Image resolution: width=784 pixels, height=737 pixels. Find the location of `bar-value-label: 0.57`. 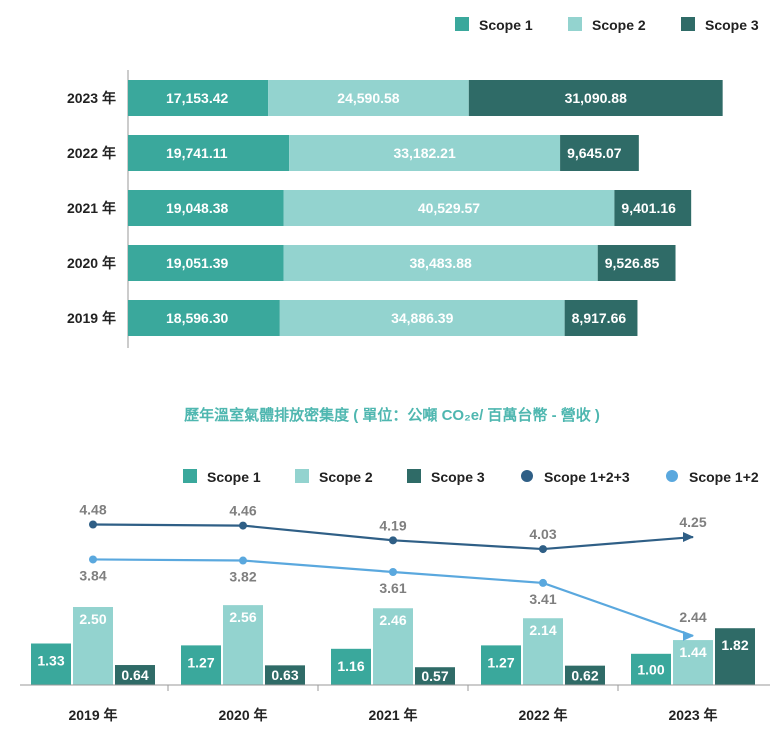

bar-value-label: 0.57 is located at coordinates (434, 676).